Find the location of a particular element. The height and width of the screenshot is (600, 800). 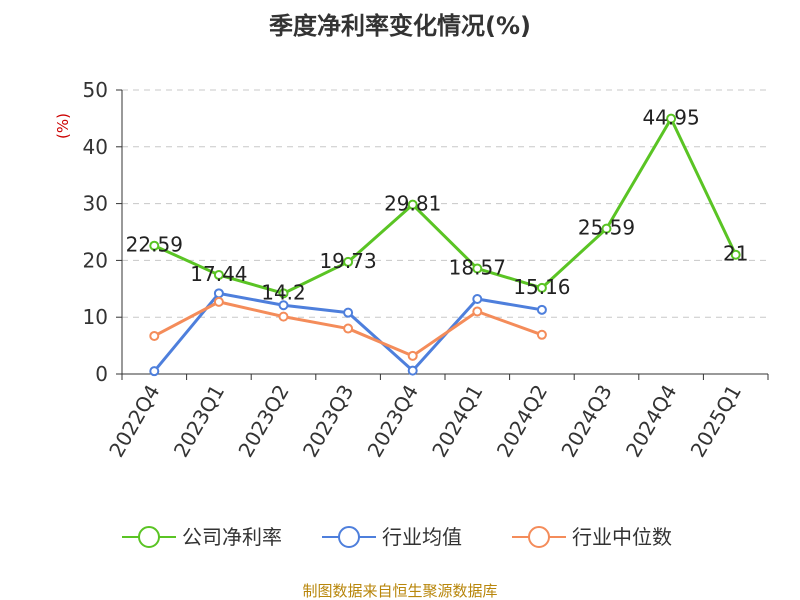

data-label: 14.2 is located at coordinates (283, 292).